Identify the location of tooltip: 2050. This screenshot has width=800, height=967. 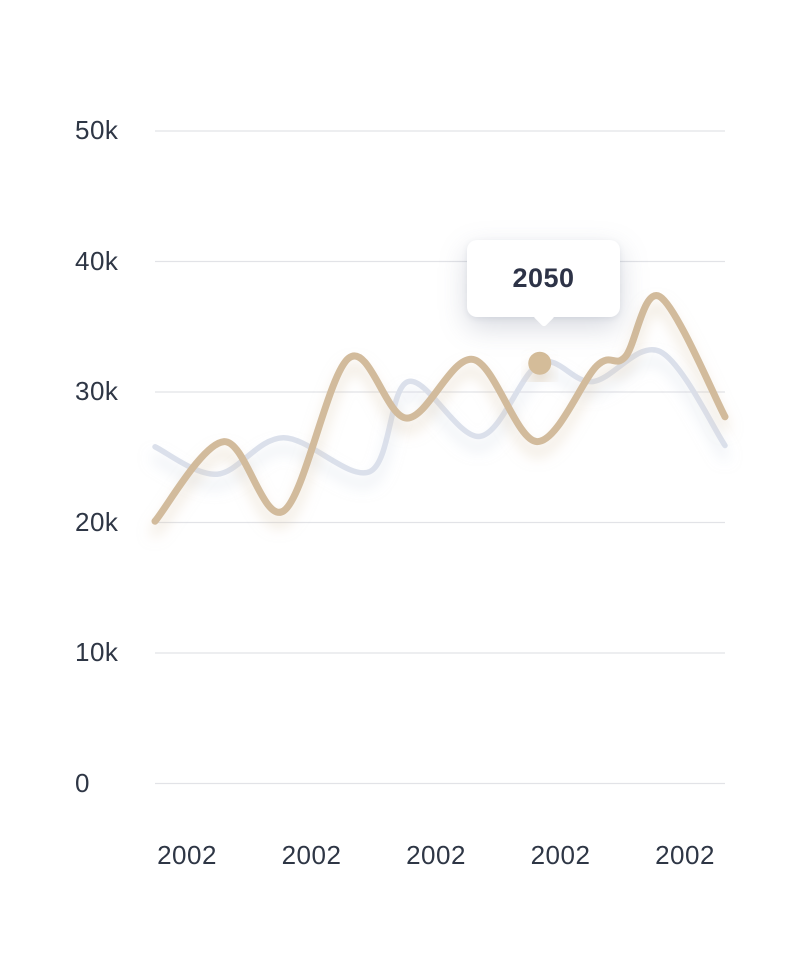
(543, 284).